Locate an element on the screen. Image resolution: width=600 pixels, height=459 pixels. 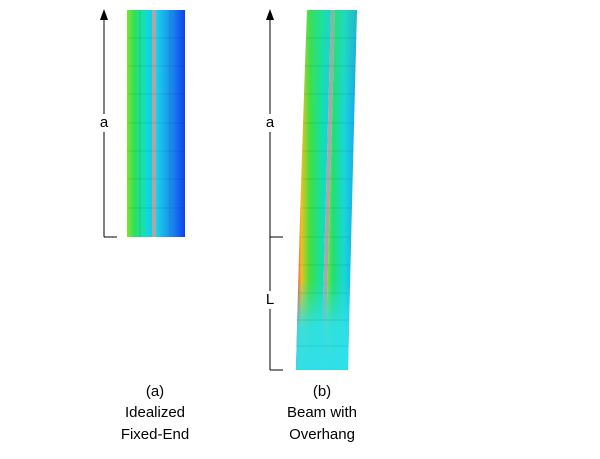
caption: Beam with is located at coordinates (322, 412).